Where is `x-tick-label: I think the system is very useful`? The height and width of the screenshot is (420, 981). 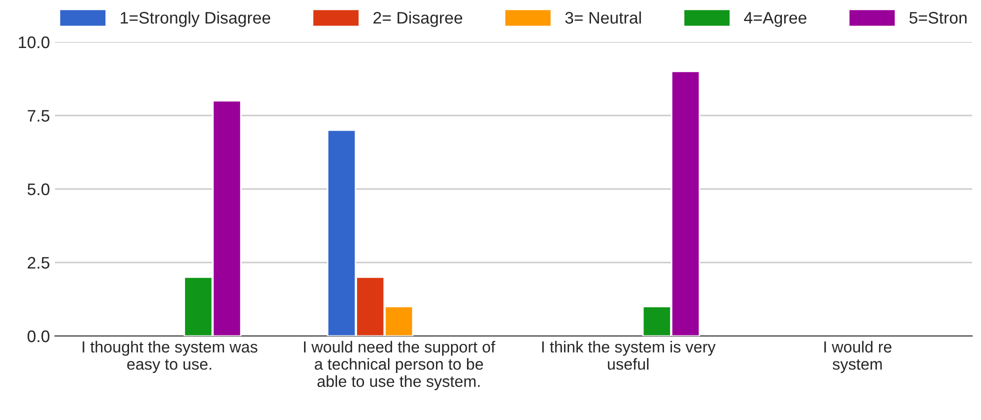 x-tick-label: I think the system is very useful is located at coordinates (629, 355).